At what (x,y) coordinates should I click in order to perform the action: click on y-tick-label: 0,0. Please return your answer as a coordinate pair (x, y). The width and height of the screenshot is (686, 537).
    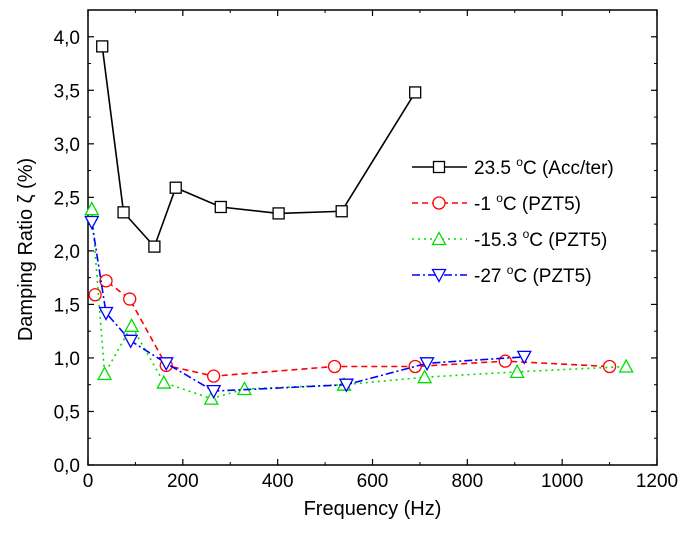
    Looking at the image, I should click on (67, 466).